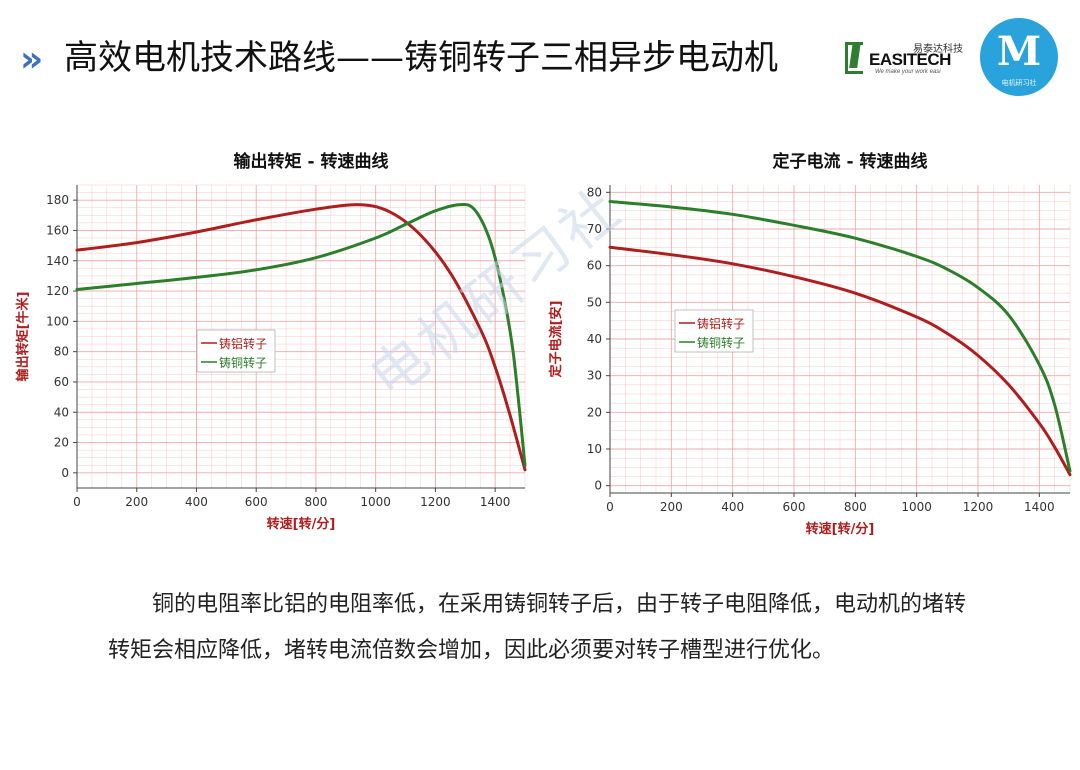  I want to click on y-tick-label: 100, so click(57, 321).